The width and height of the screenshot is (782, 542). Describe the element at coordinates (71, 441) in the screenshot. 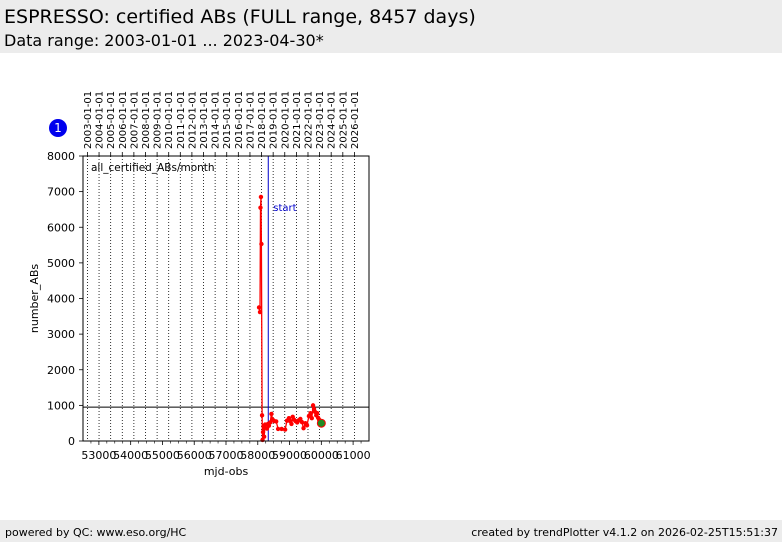

I see `y-tick-label: 0` at that location.